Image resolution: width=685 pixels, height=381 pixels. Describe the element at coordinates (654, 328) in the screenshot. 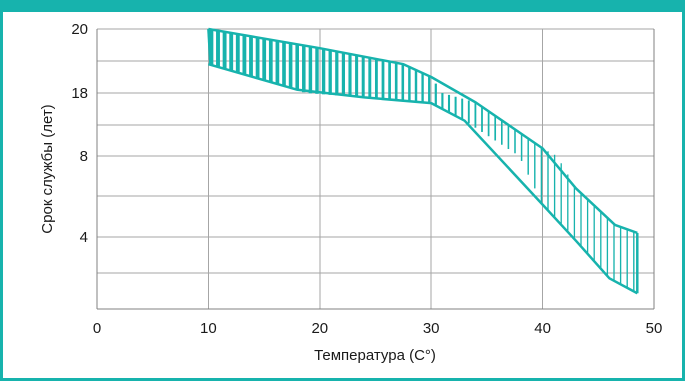

I see `x-tick-label: 50` at that location.